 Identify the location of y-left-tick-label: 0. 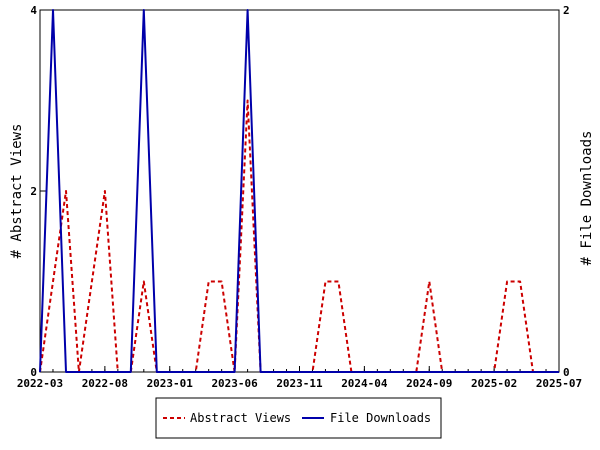
(33, 372).